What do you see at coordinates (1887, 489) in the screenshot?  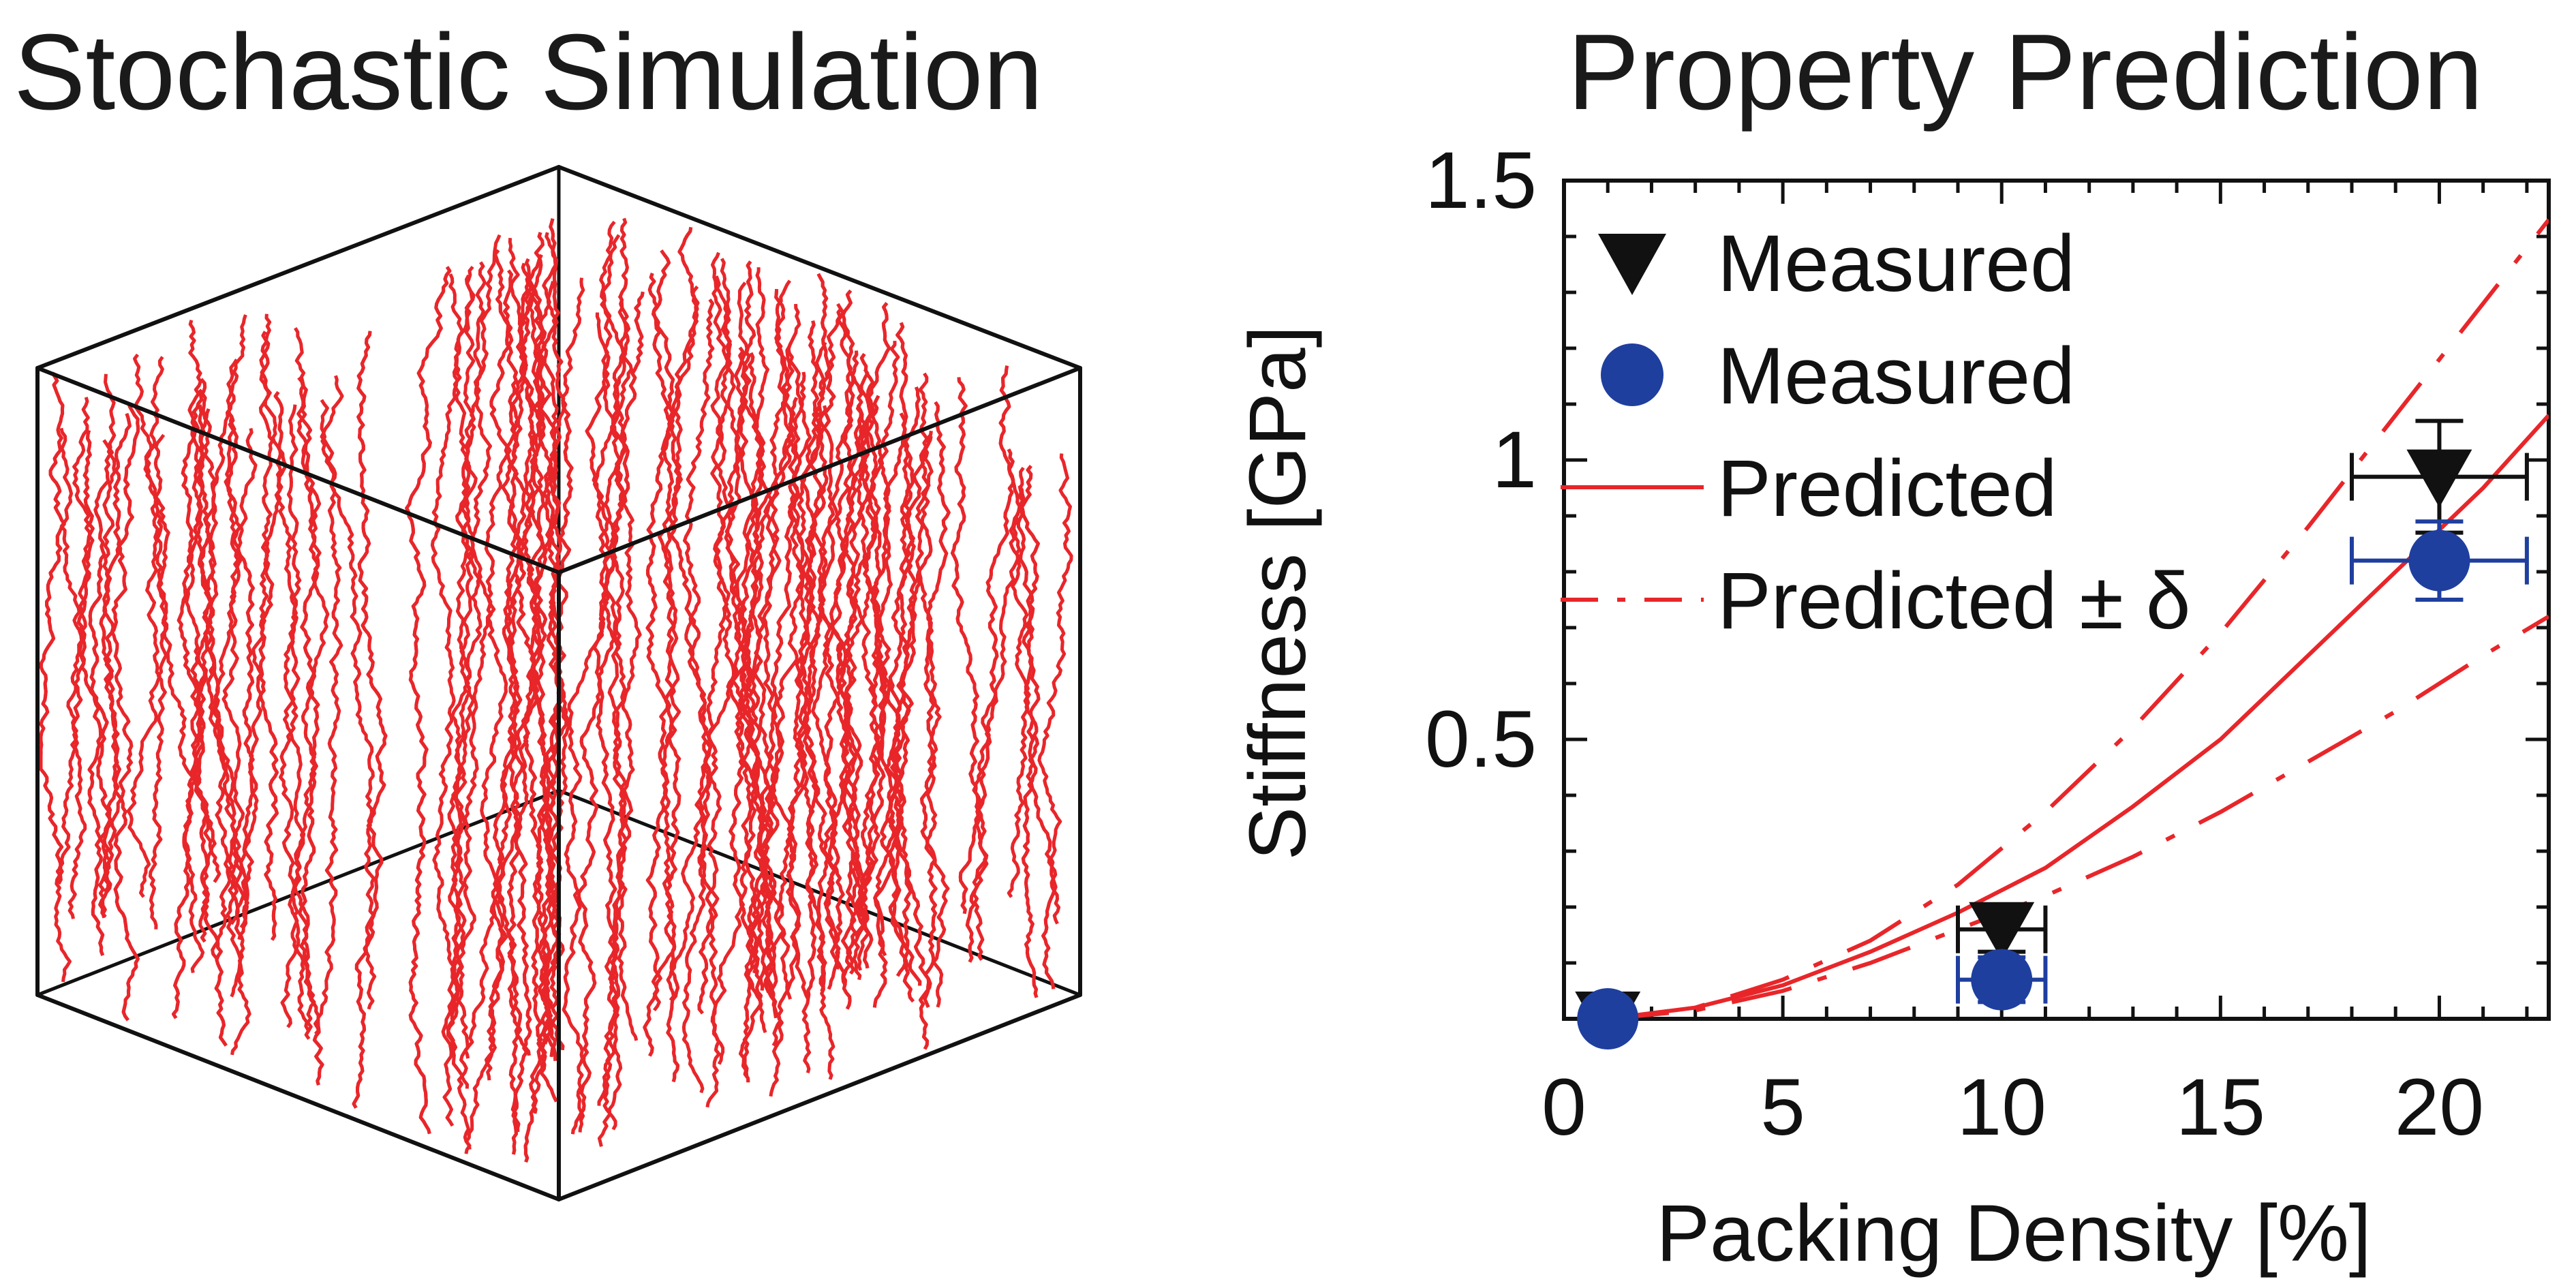 I see `legend-label: Predicted` at bounding box center [1887, 489].